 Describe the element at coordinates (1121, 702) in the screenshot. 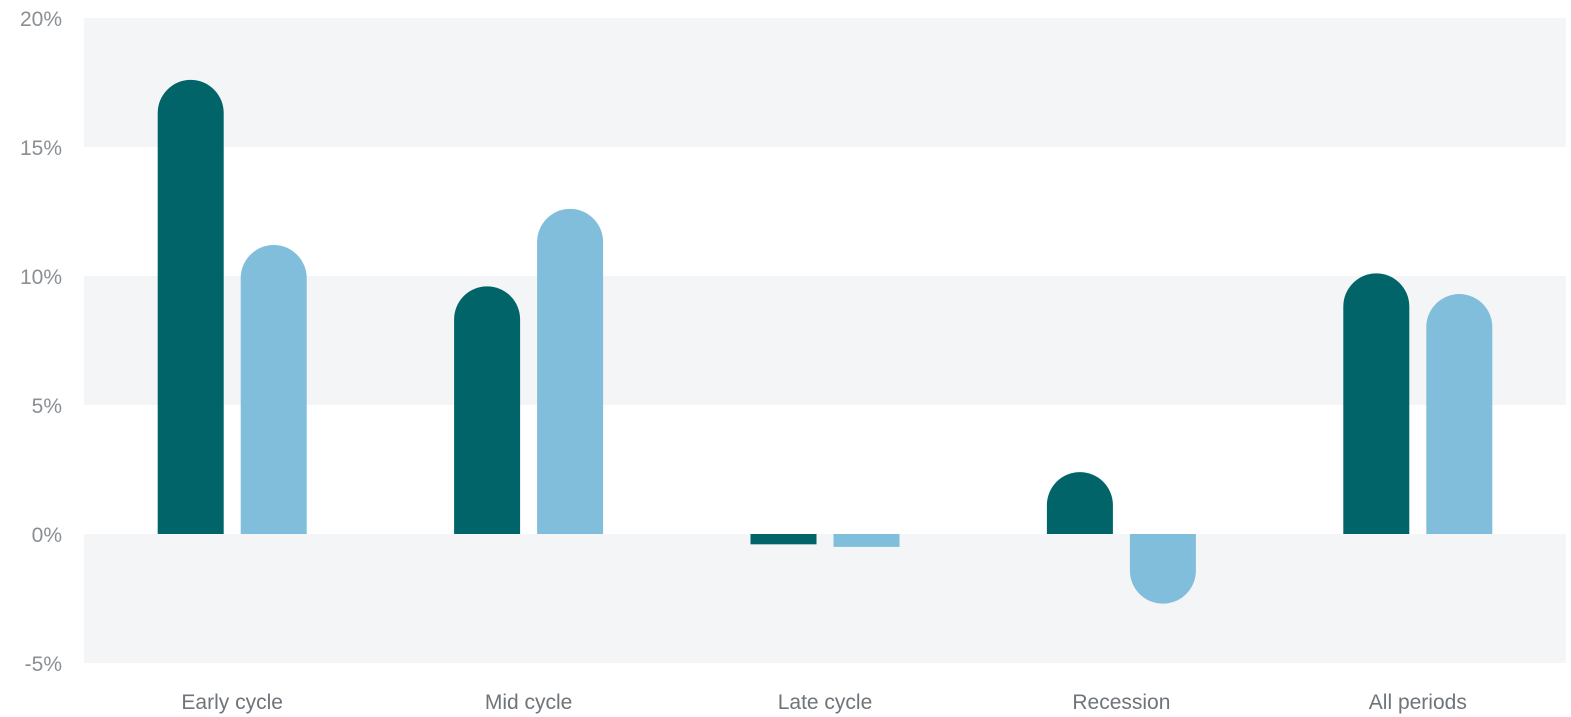

I see `x-category-label: Recession` at that location.